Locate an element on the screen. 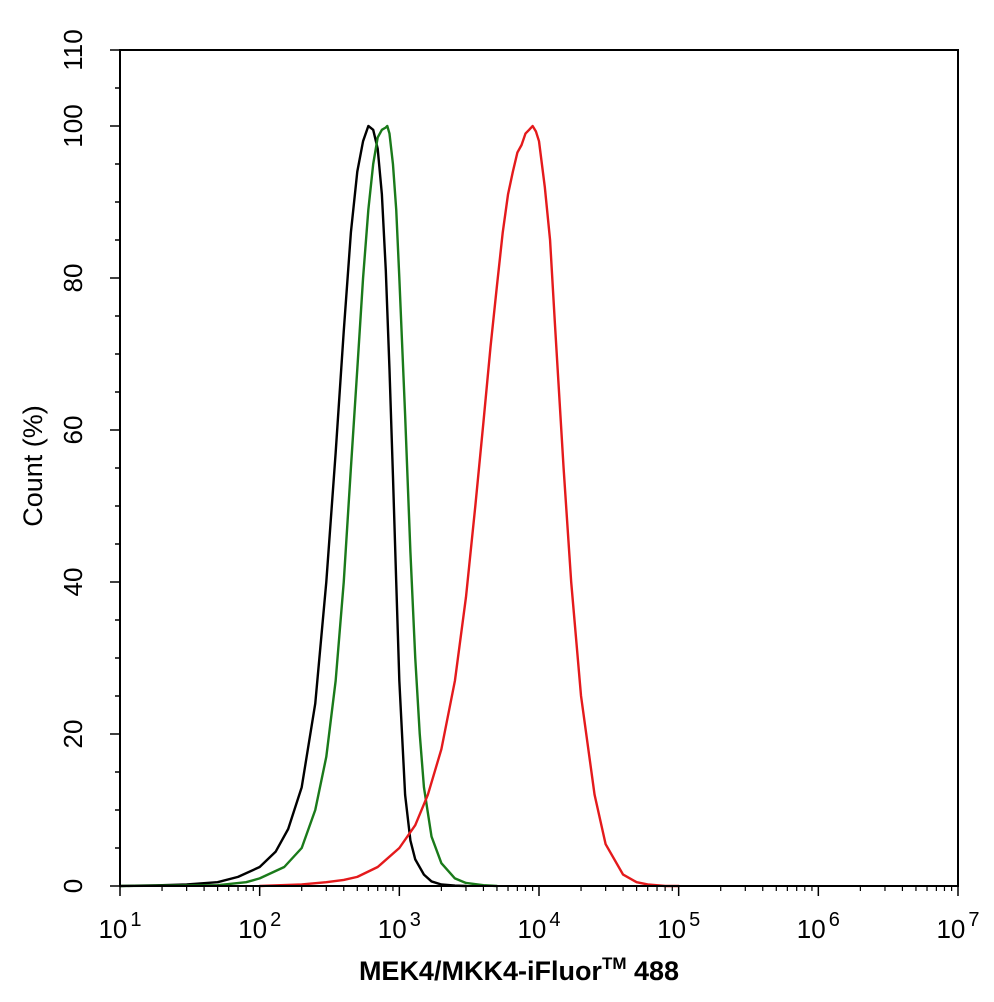 The width and height of the screenshot is (994, 1002). y-tick-label: 60 is located at coordinates (73, 430).